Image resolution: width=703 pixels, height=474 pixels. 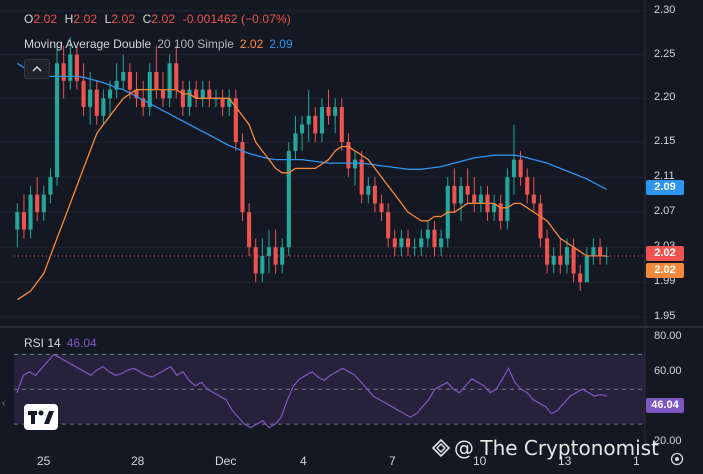 I want to click on settings-icon, so click(x=677, y=459).